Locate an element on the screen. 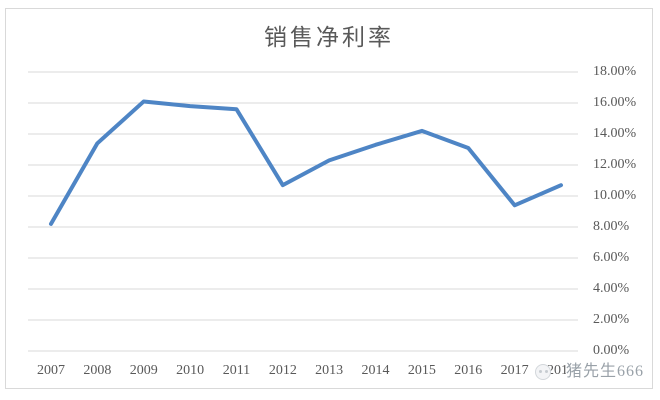  x-tick-label: 2009 is located at coordinates (143, 370).